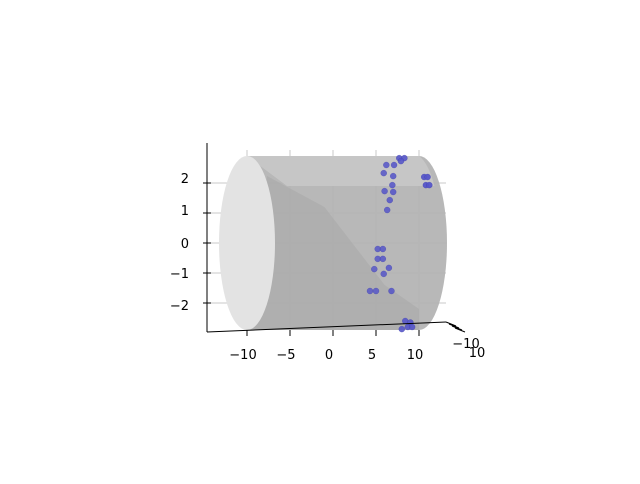 The height and width of the screenshot is (484, 640). What do you see at coordinates (372, 355) in the screenshot?
I see `x-tick-label: 5` at bounding box center [372, 355].